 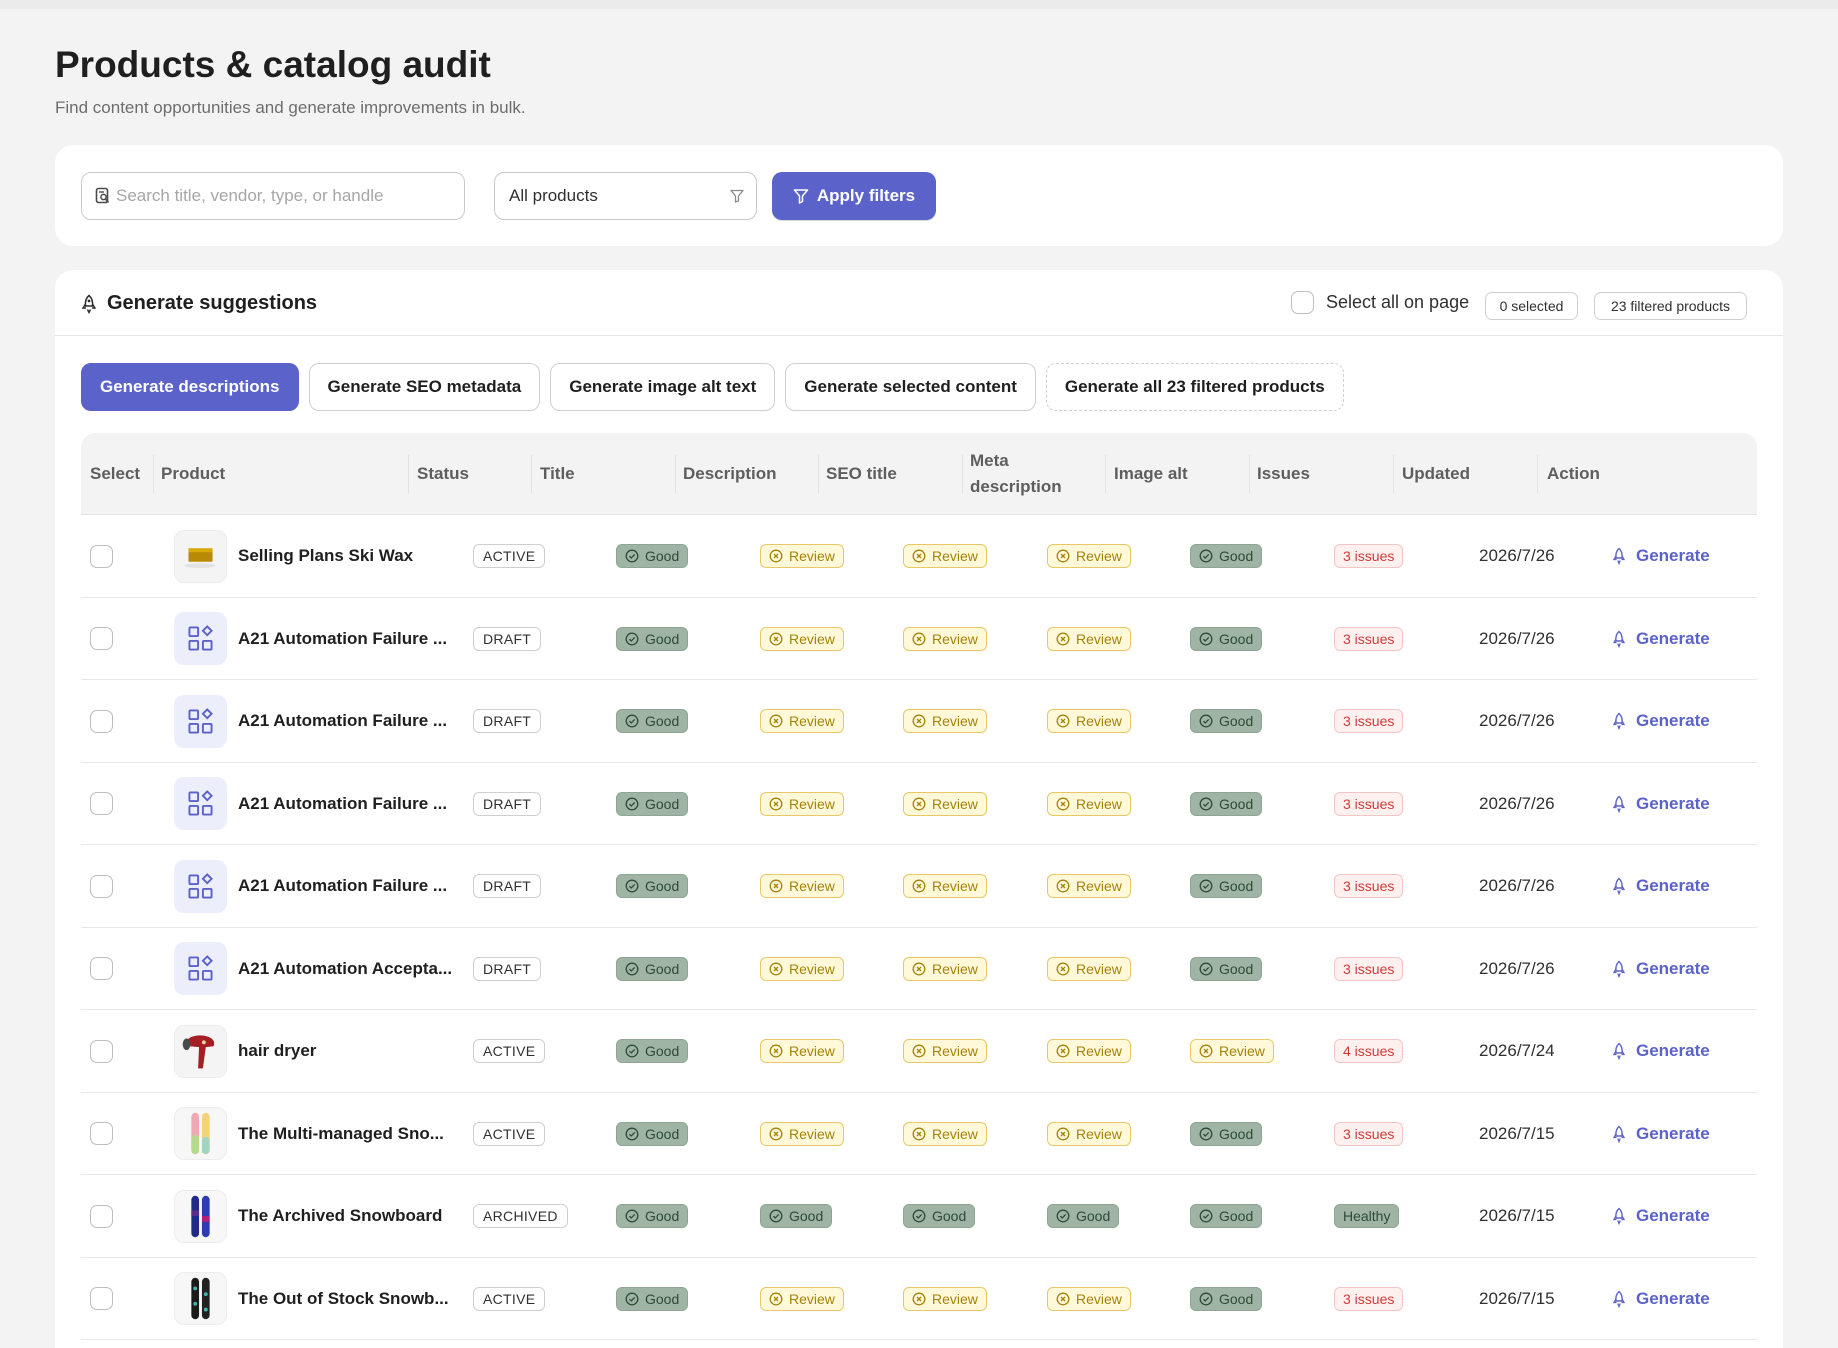 I want to click on product-cell: The Archived Snowboard, so click(x=308, y=1216).